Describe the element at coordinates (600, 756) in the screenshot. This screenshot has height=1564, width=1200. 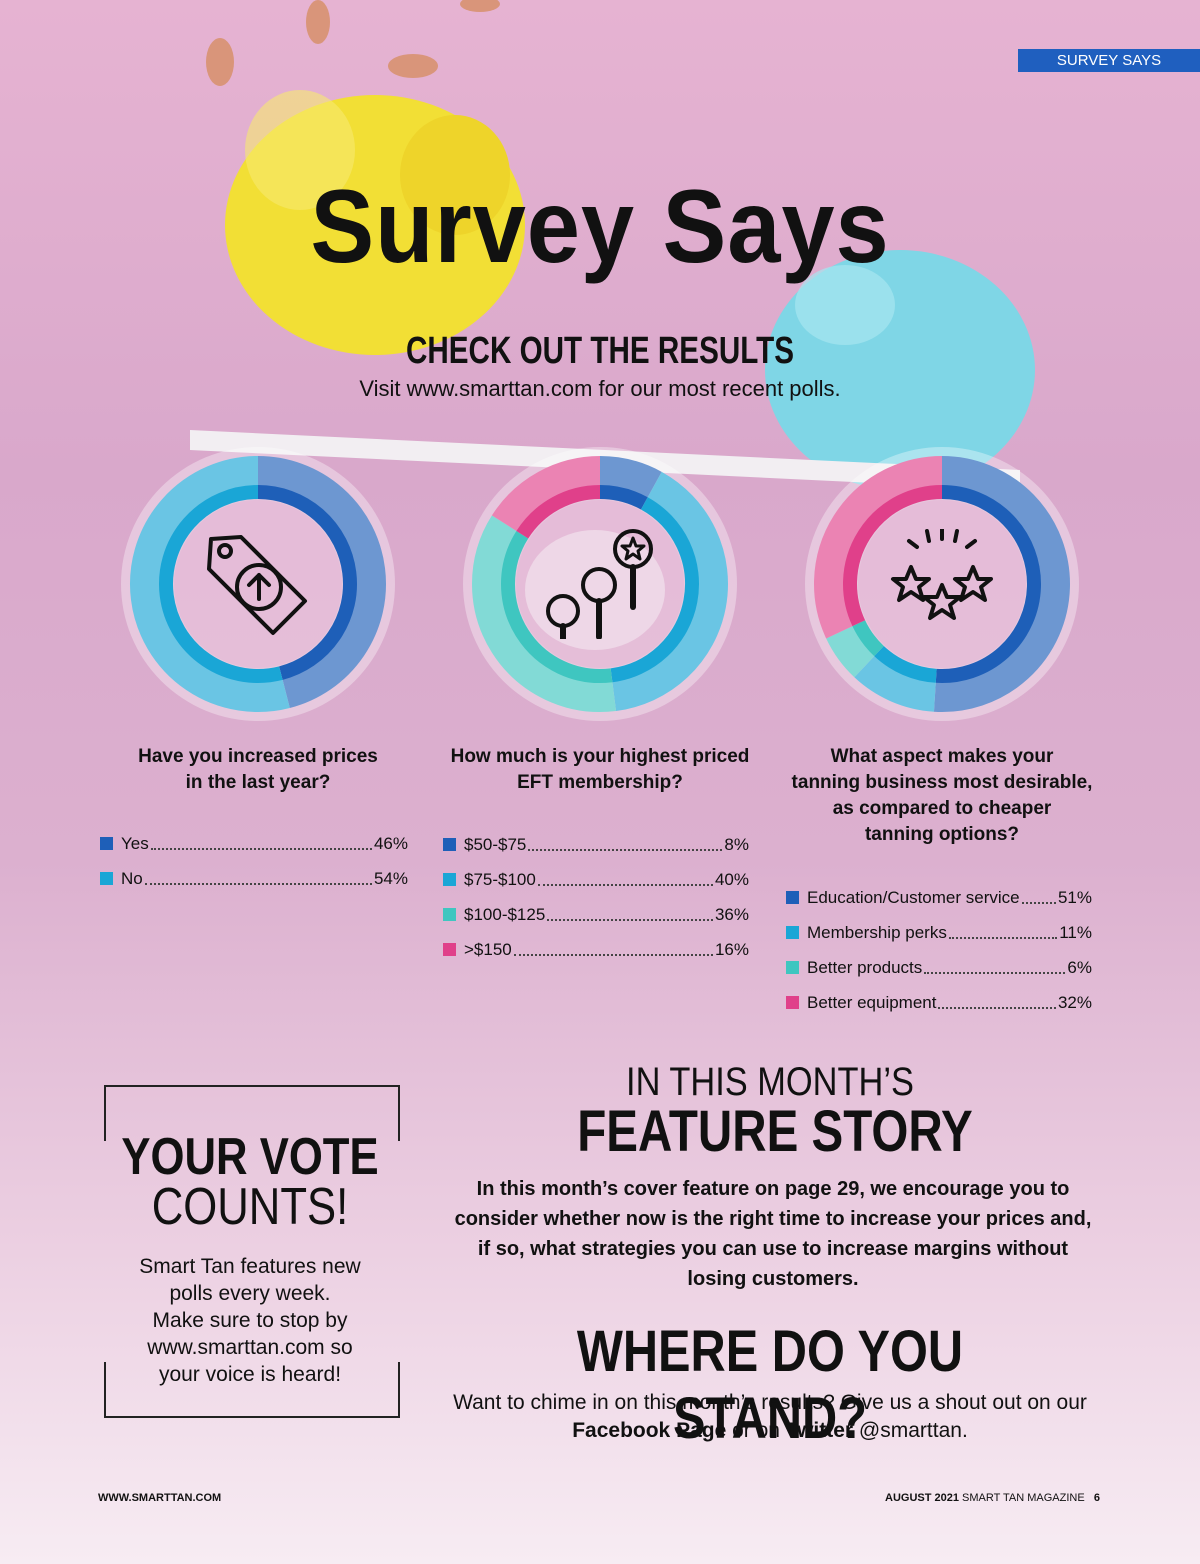
I see `question-line: How much is your highest priced` at that location.